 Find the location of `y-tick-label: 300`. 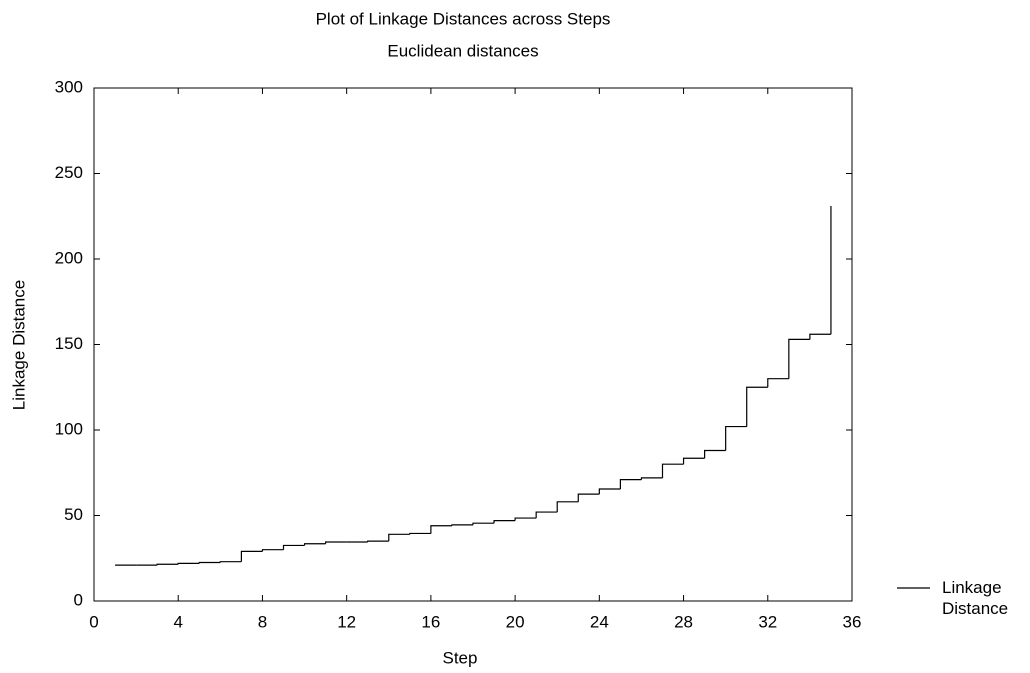

y-tick-label: 300 is located at coordinates (69, 86).